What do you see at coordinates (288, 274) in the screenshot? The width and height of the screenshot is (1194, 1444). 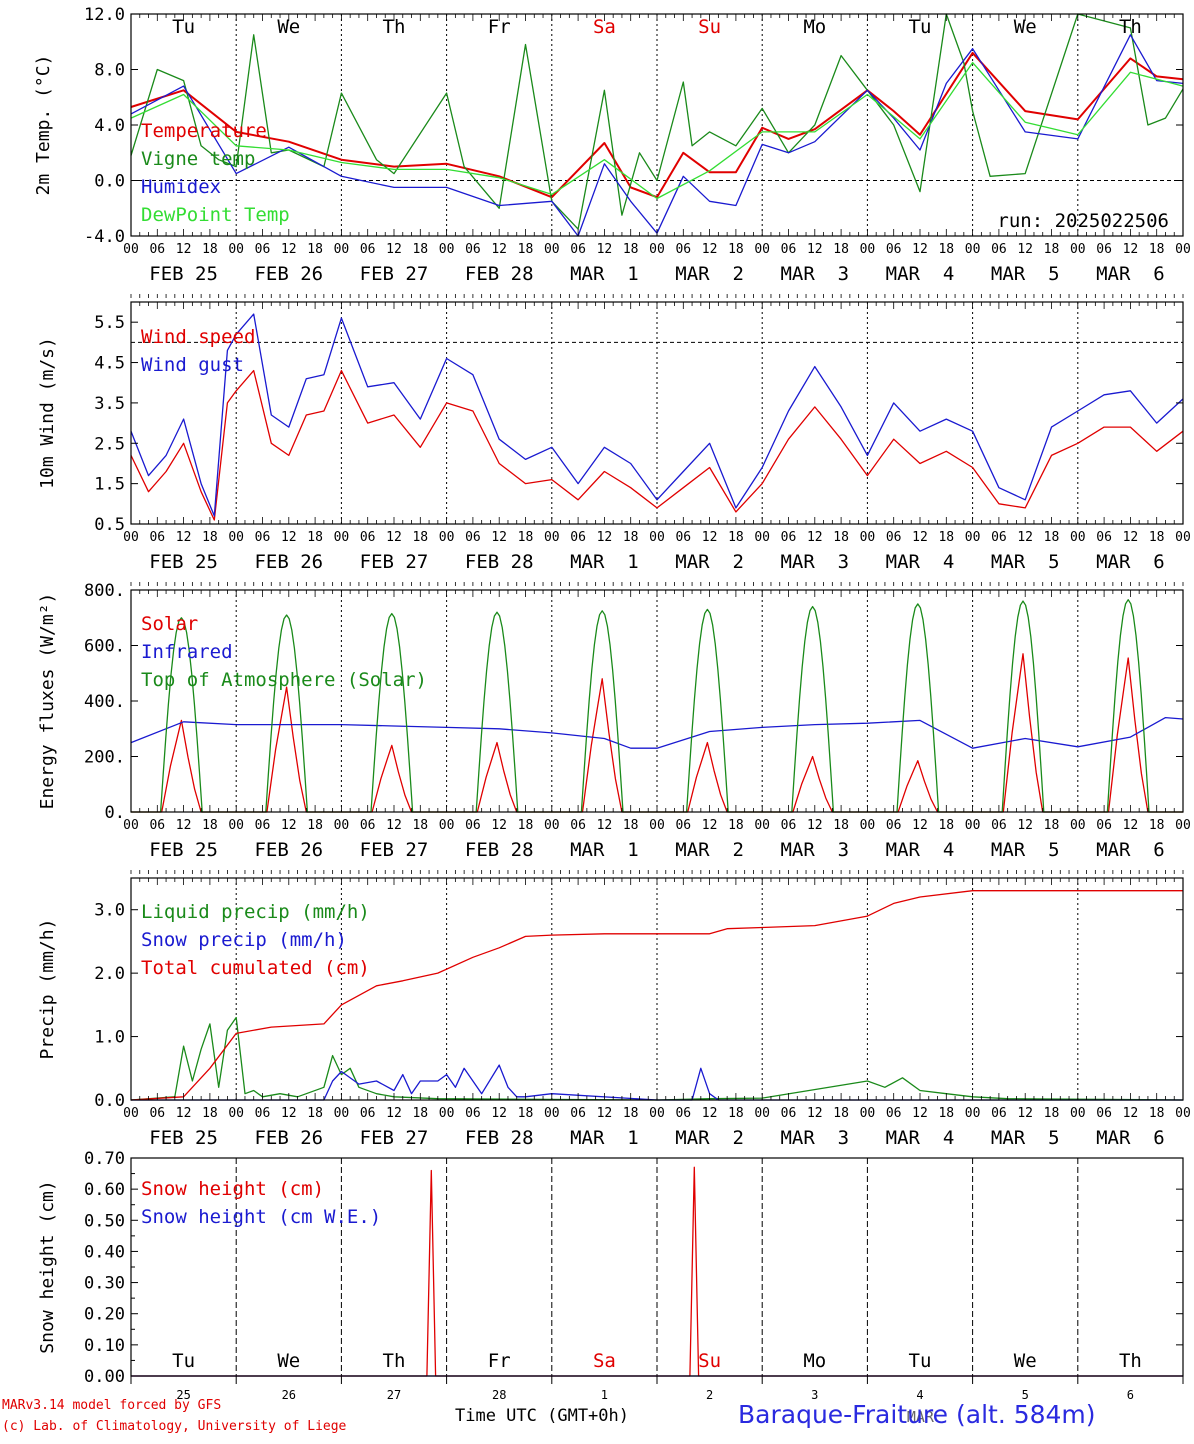 I see `date-label: FEB 26` at bounding box center [288, 274].